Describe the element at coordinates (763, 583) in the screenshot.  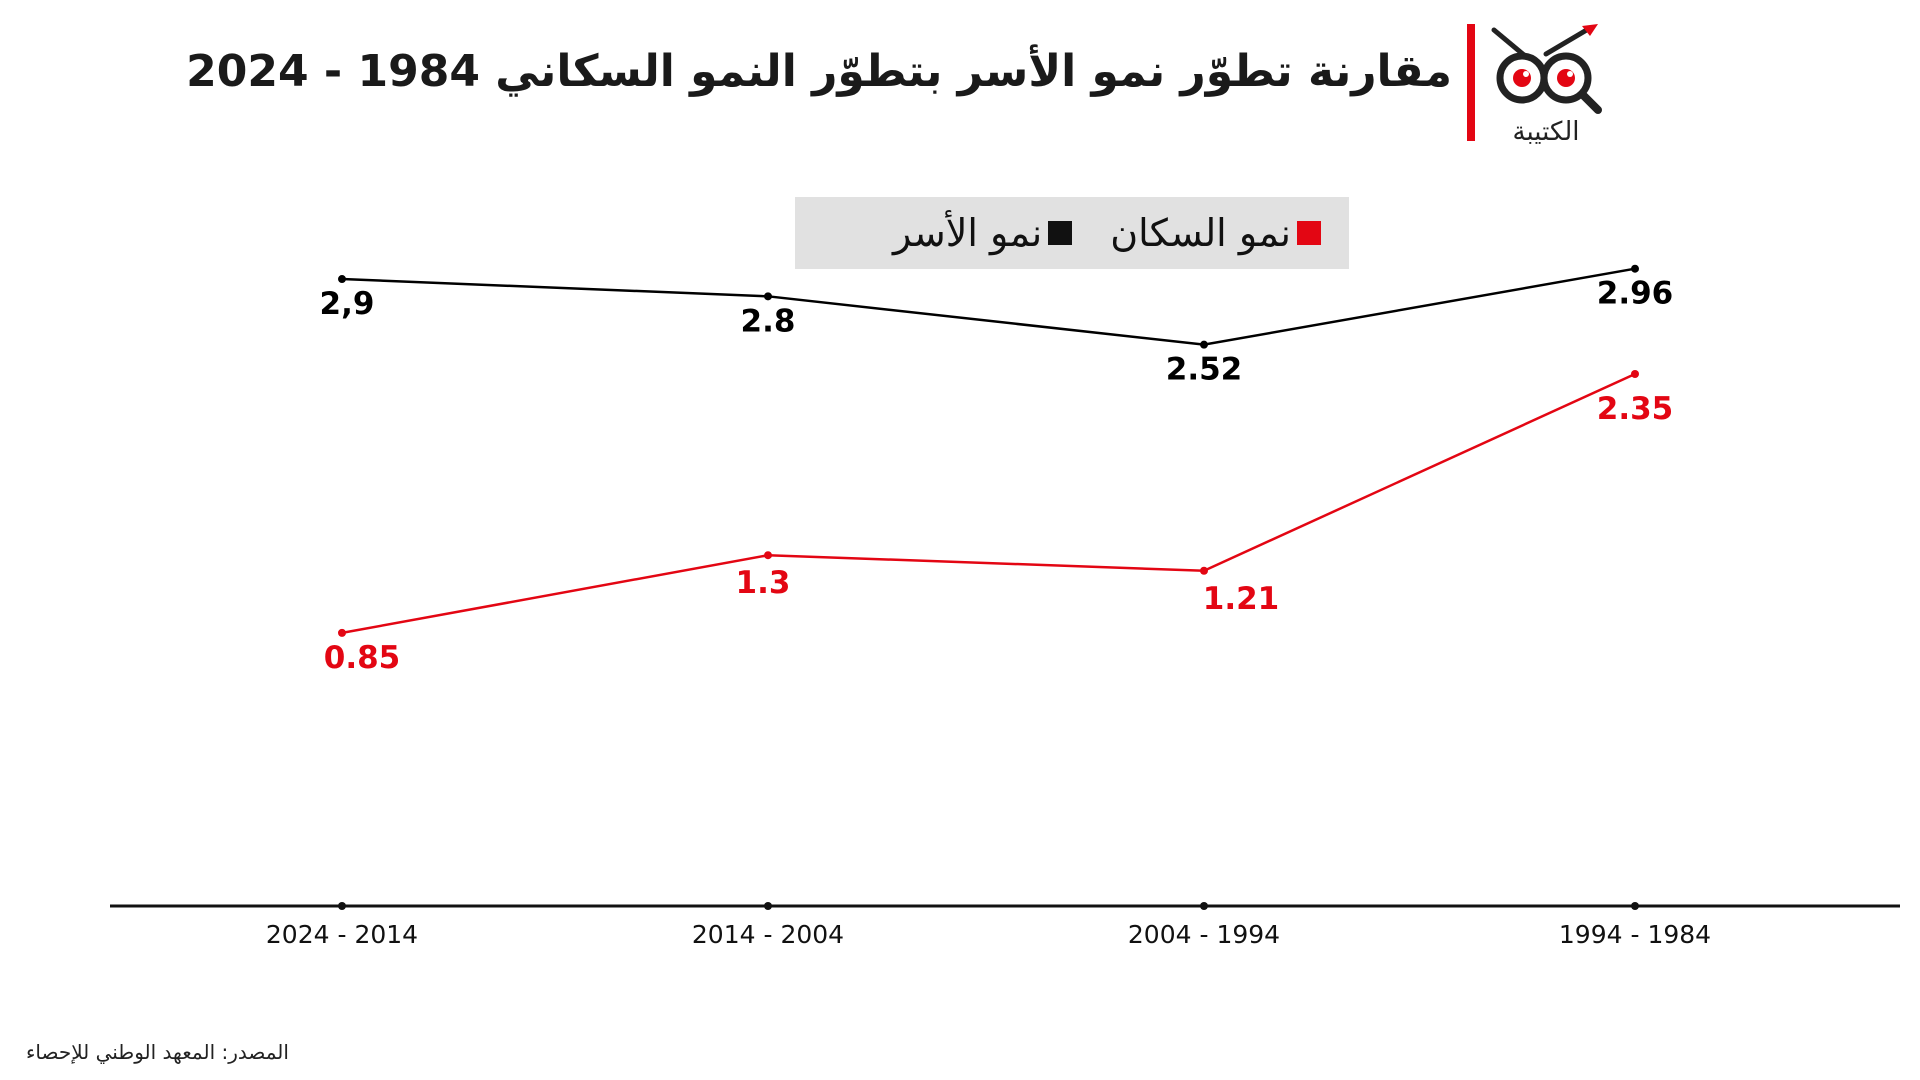
I see `data-label: 1.3` at that location.